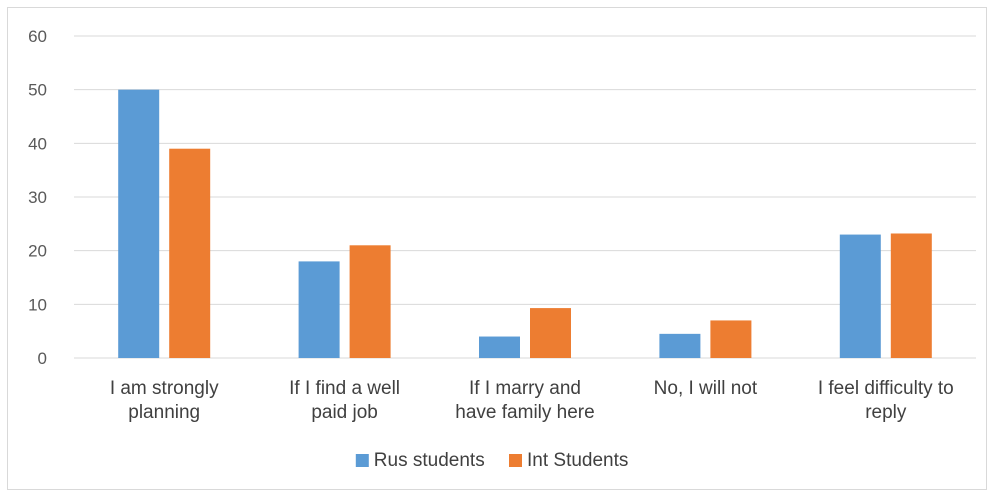 This screenshot has height=497, width=994. What do you see at coordinates (37, 36) in the screenshot?
I see `y-tick-label: 60` at bounding box center [37, 36].